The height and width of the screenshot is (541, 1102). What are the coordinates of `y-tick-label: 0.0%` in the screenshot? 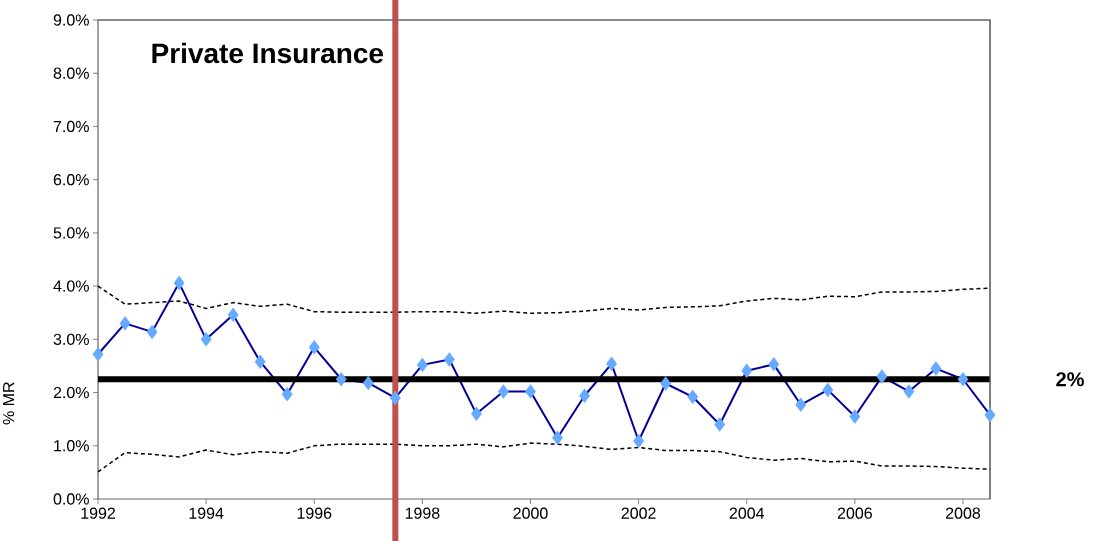 It's located at (71, 499).